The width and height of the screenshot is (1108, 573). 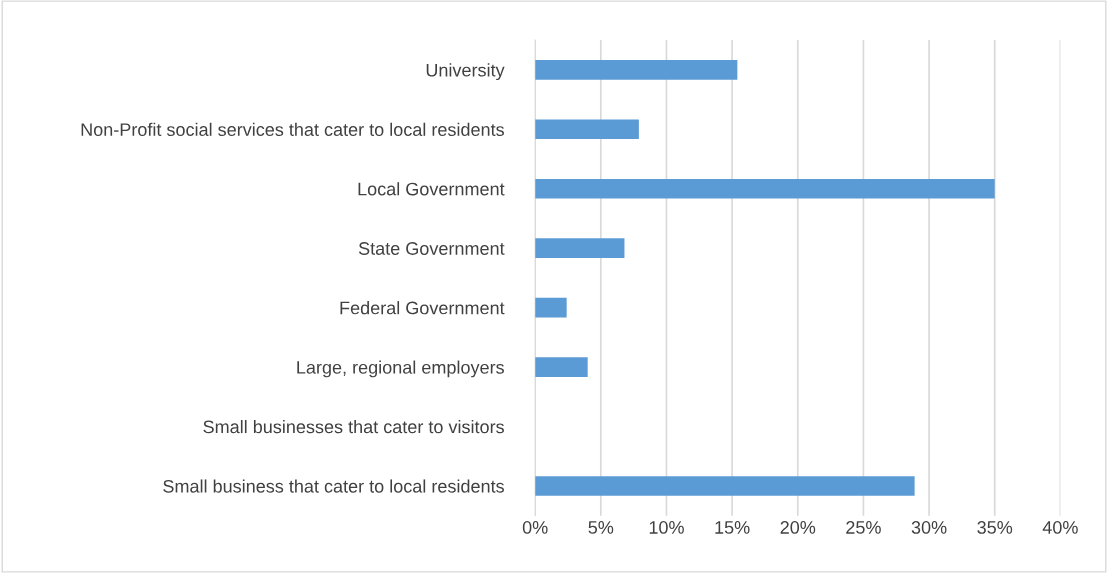 I want to click on x-tick-label: 30%, so click(x=929, y=527).